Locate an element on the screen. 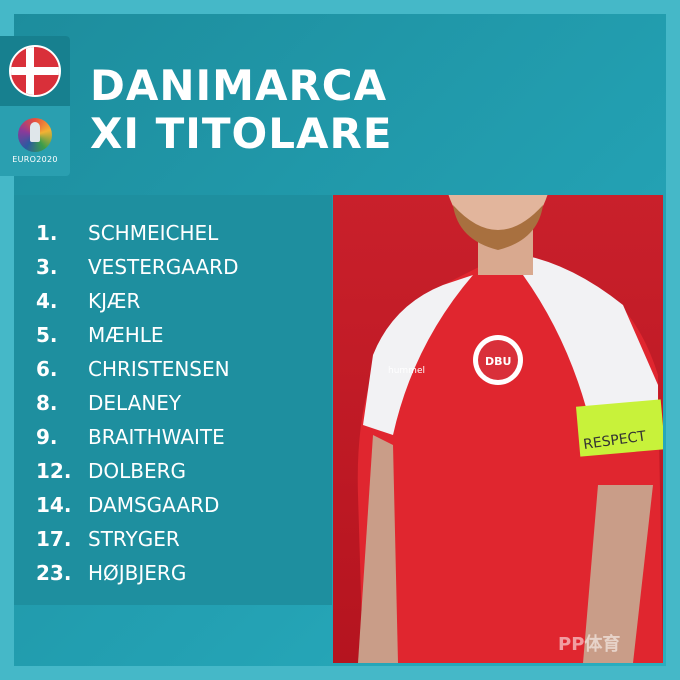 This screenshot has width=680, height=680. player-number: 1. is located at coordinates (47, 233).